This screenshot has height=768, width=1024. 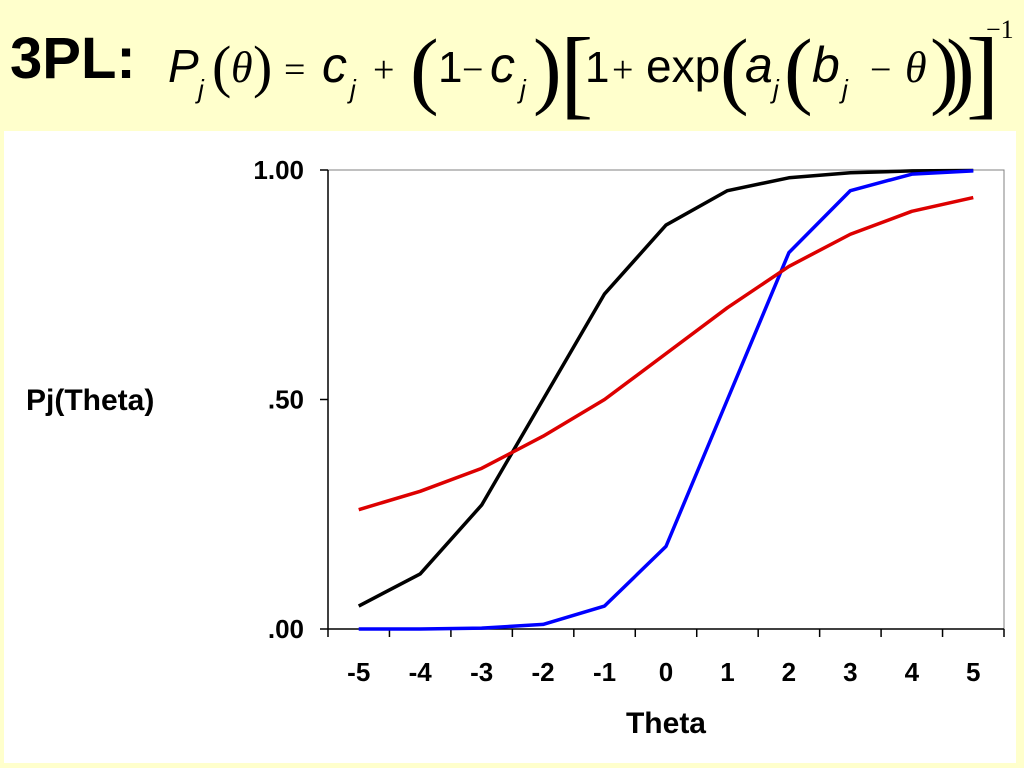 I want to click on formula-exp: exp, so click(x=683, y=66).